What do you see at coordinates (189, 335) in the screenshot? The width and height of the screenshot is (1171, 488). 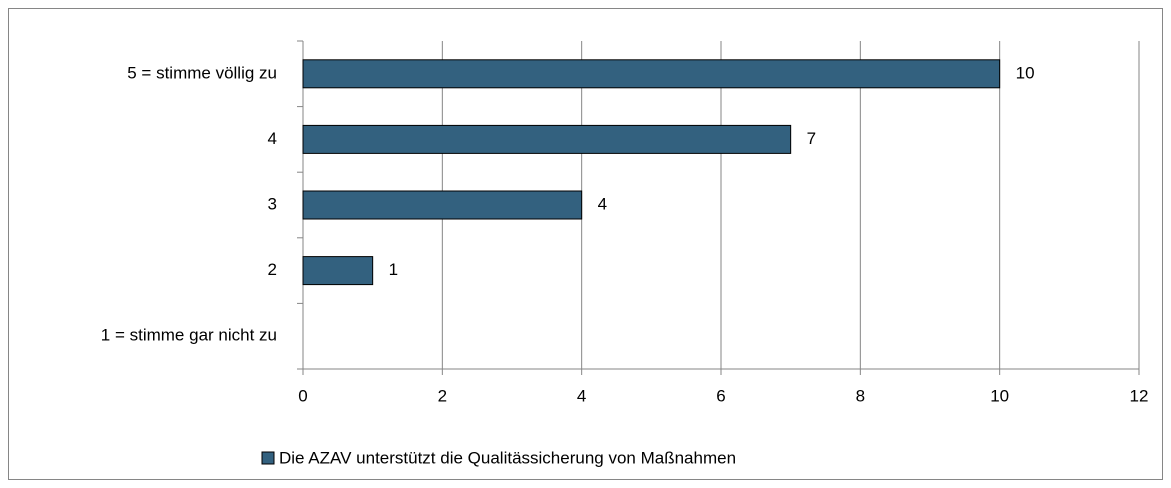 I see `y-tick-label: 1 = stimme gar nicht zu` at bounding box center [189, 335].